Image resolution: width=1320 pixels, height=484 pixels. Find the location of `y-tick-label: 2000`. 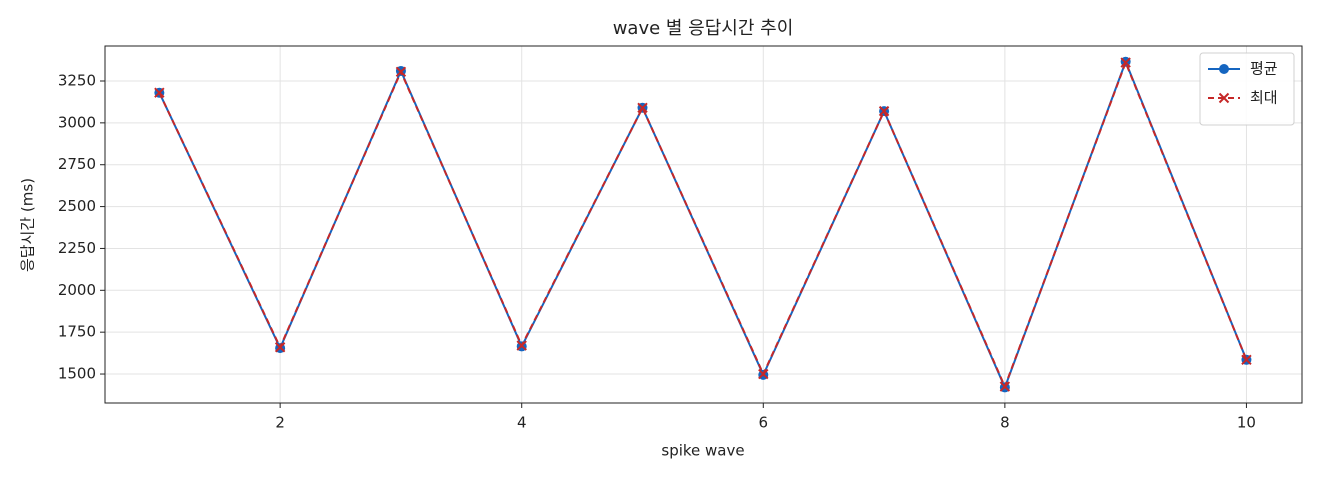

y-tick-label: 2000 is located at coordinates (77, 290).